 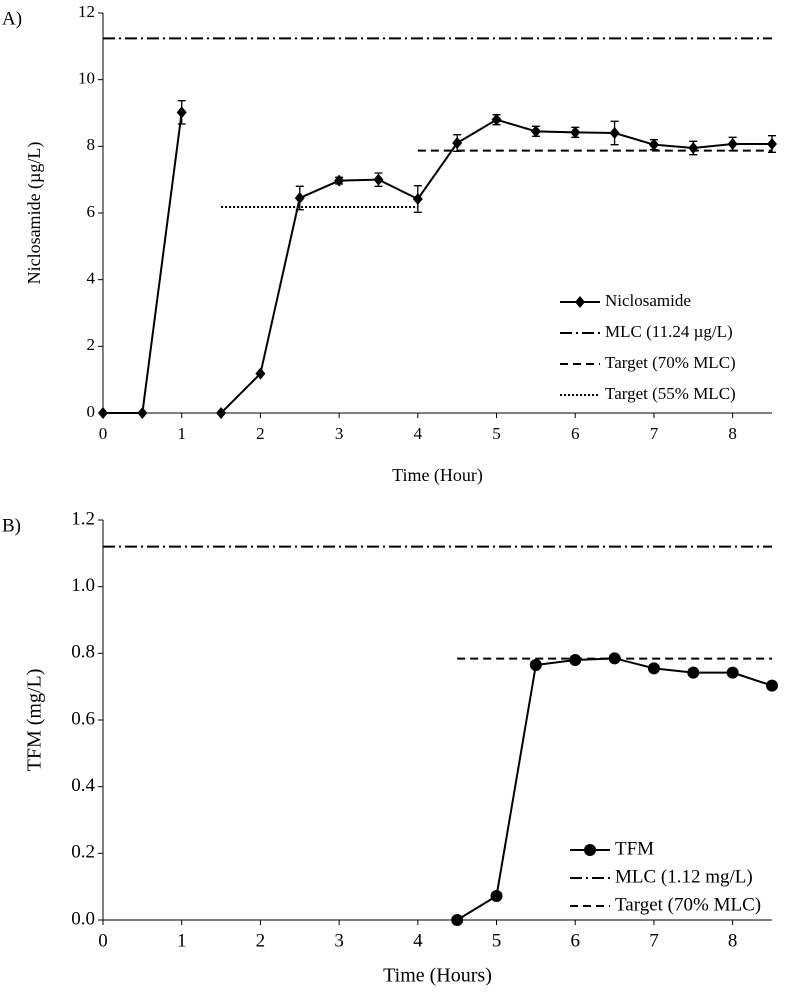 What do you see at coordinates (12, 18) in the screenshot?
I see `panel-label: A)` at bounding box center [12, 18].